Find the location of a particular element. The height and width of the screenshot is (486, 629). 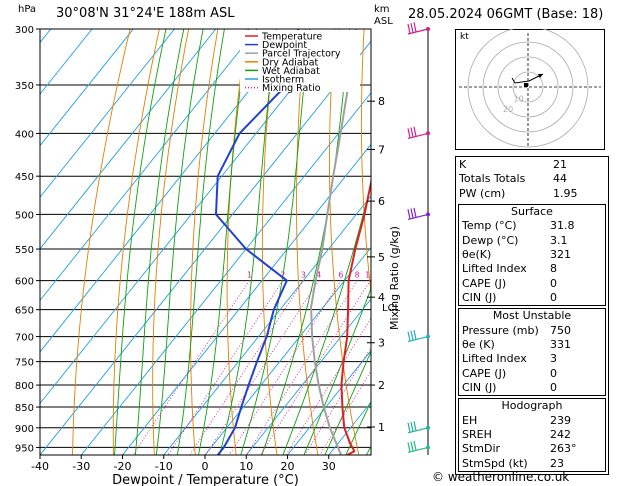

height-tick-label: 2 is located at coordinates (381, 385).